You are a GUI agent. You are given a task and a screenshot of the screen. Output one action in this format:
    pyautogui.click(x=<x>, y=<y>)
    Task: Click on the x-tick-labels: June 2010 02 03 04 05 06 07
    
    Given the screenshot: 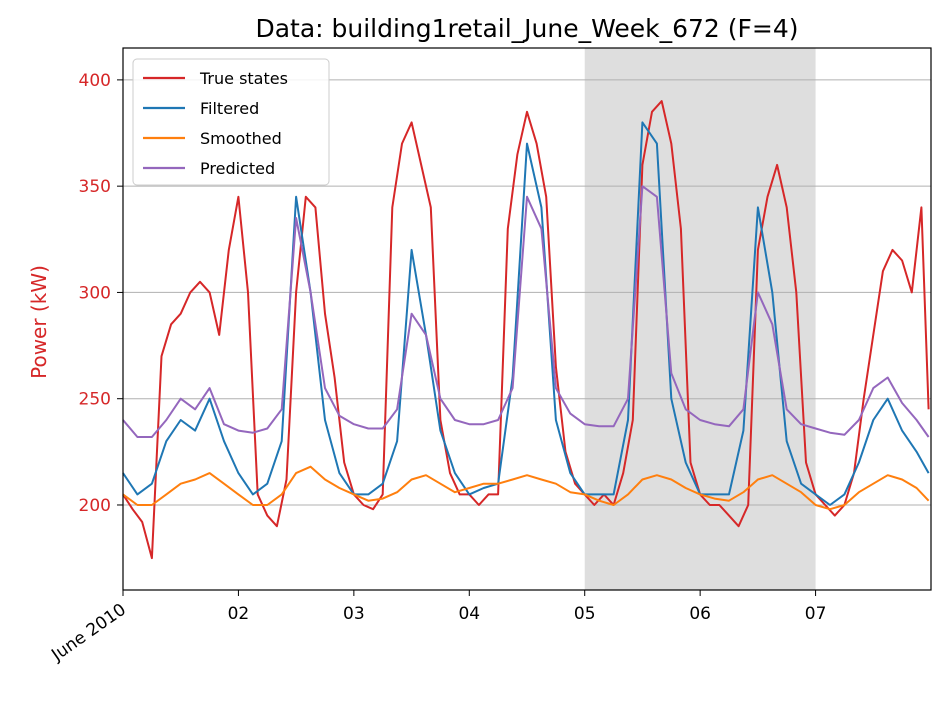 What is the action you would take?
    pyautogui.click(x=436, y=628)
    